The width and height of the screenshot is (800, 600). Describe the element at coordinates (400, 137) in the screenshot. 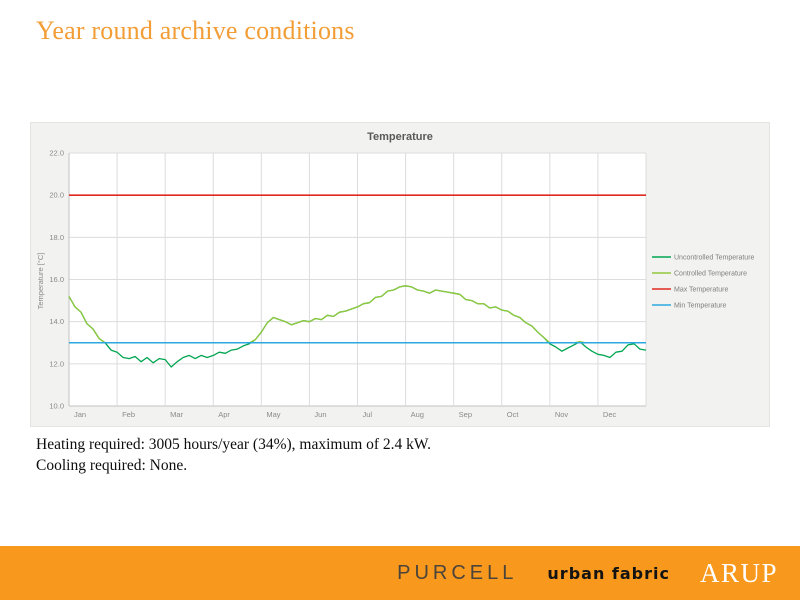

I see `chart-title: Temperature` at that location.